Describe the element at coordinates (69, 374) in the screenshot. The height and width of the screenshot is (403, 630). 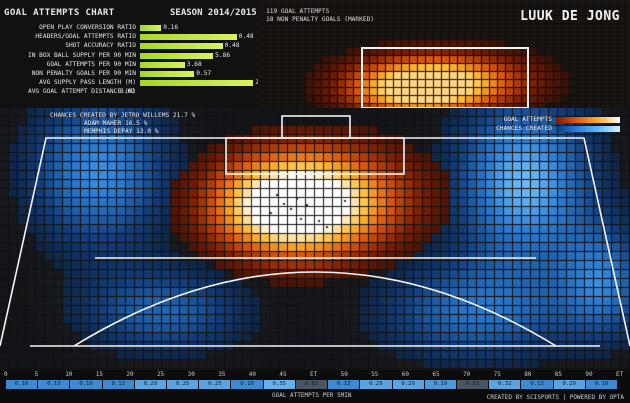
I see `timeline-tick: 10` at that location.